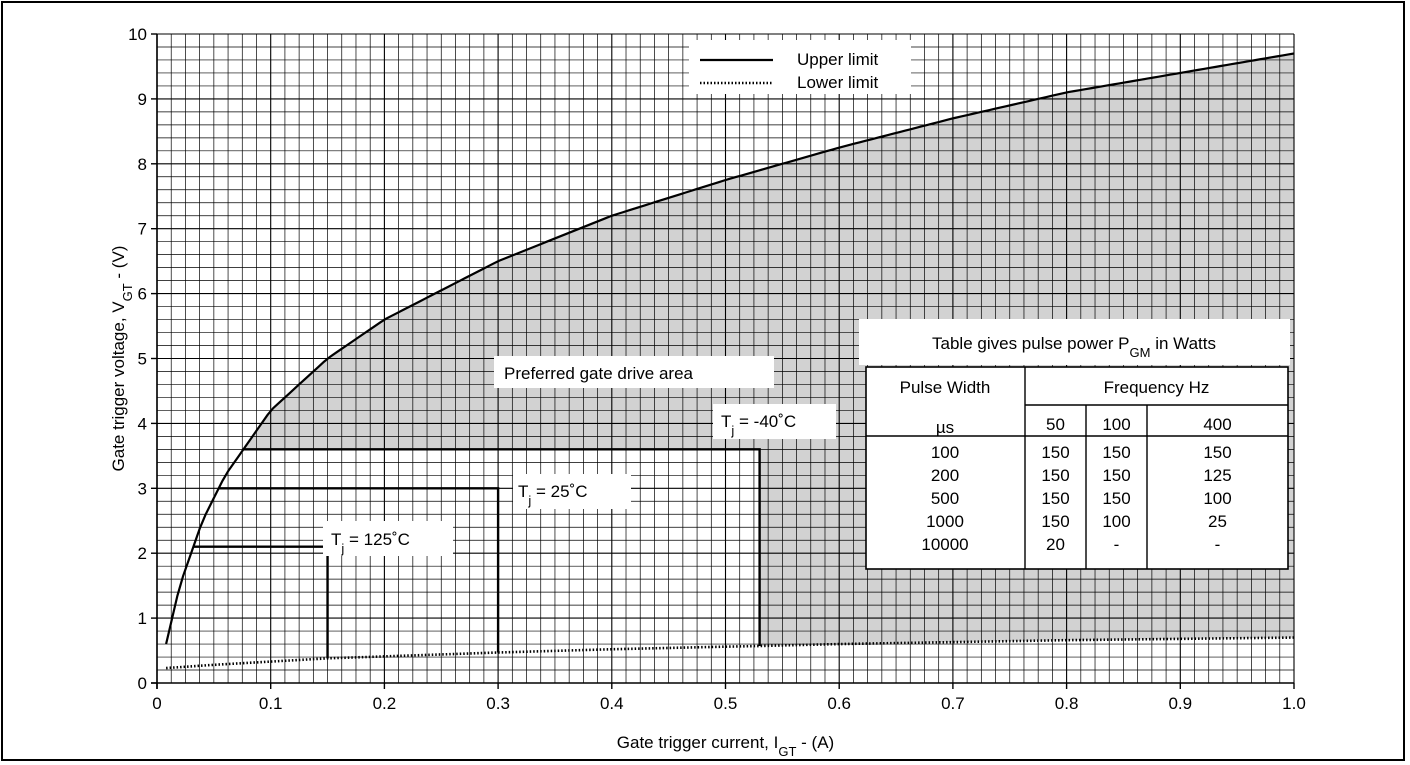 Image resolution: width=1410 pixels, height=765 pixels. I want to click on area-label: Preferred gate drive area, so click(599, 373).